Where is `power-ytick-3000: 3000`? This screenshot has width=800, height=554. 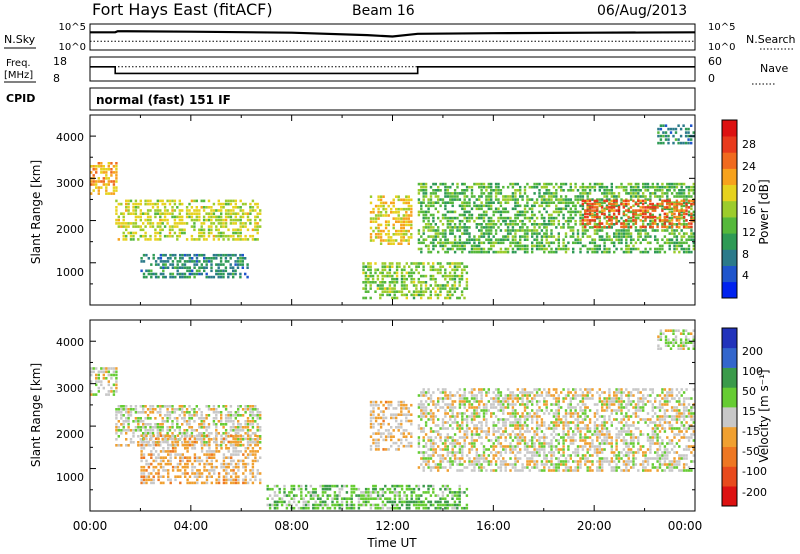
power-ytick-3000: 3000 is located at coordinates (70, 183).